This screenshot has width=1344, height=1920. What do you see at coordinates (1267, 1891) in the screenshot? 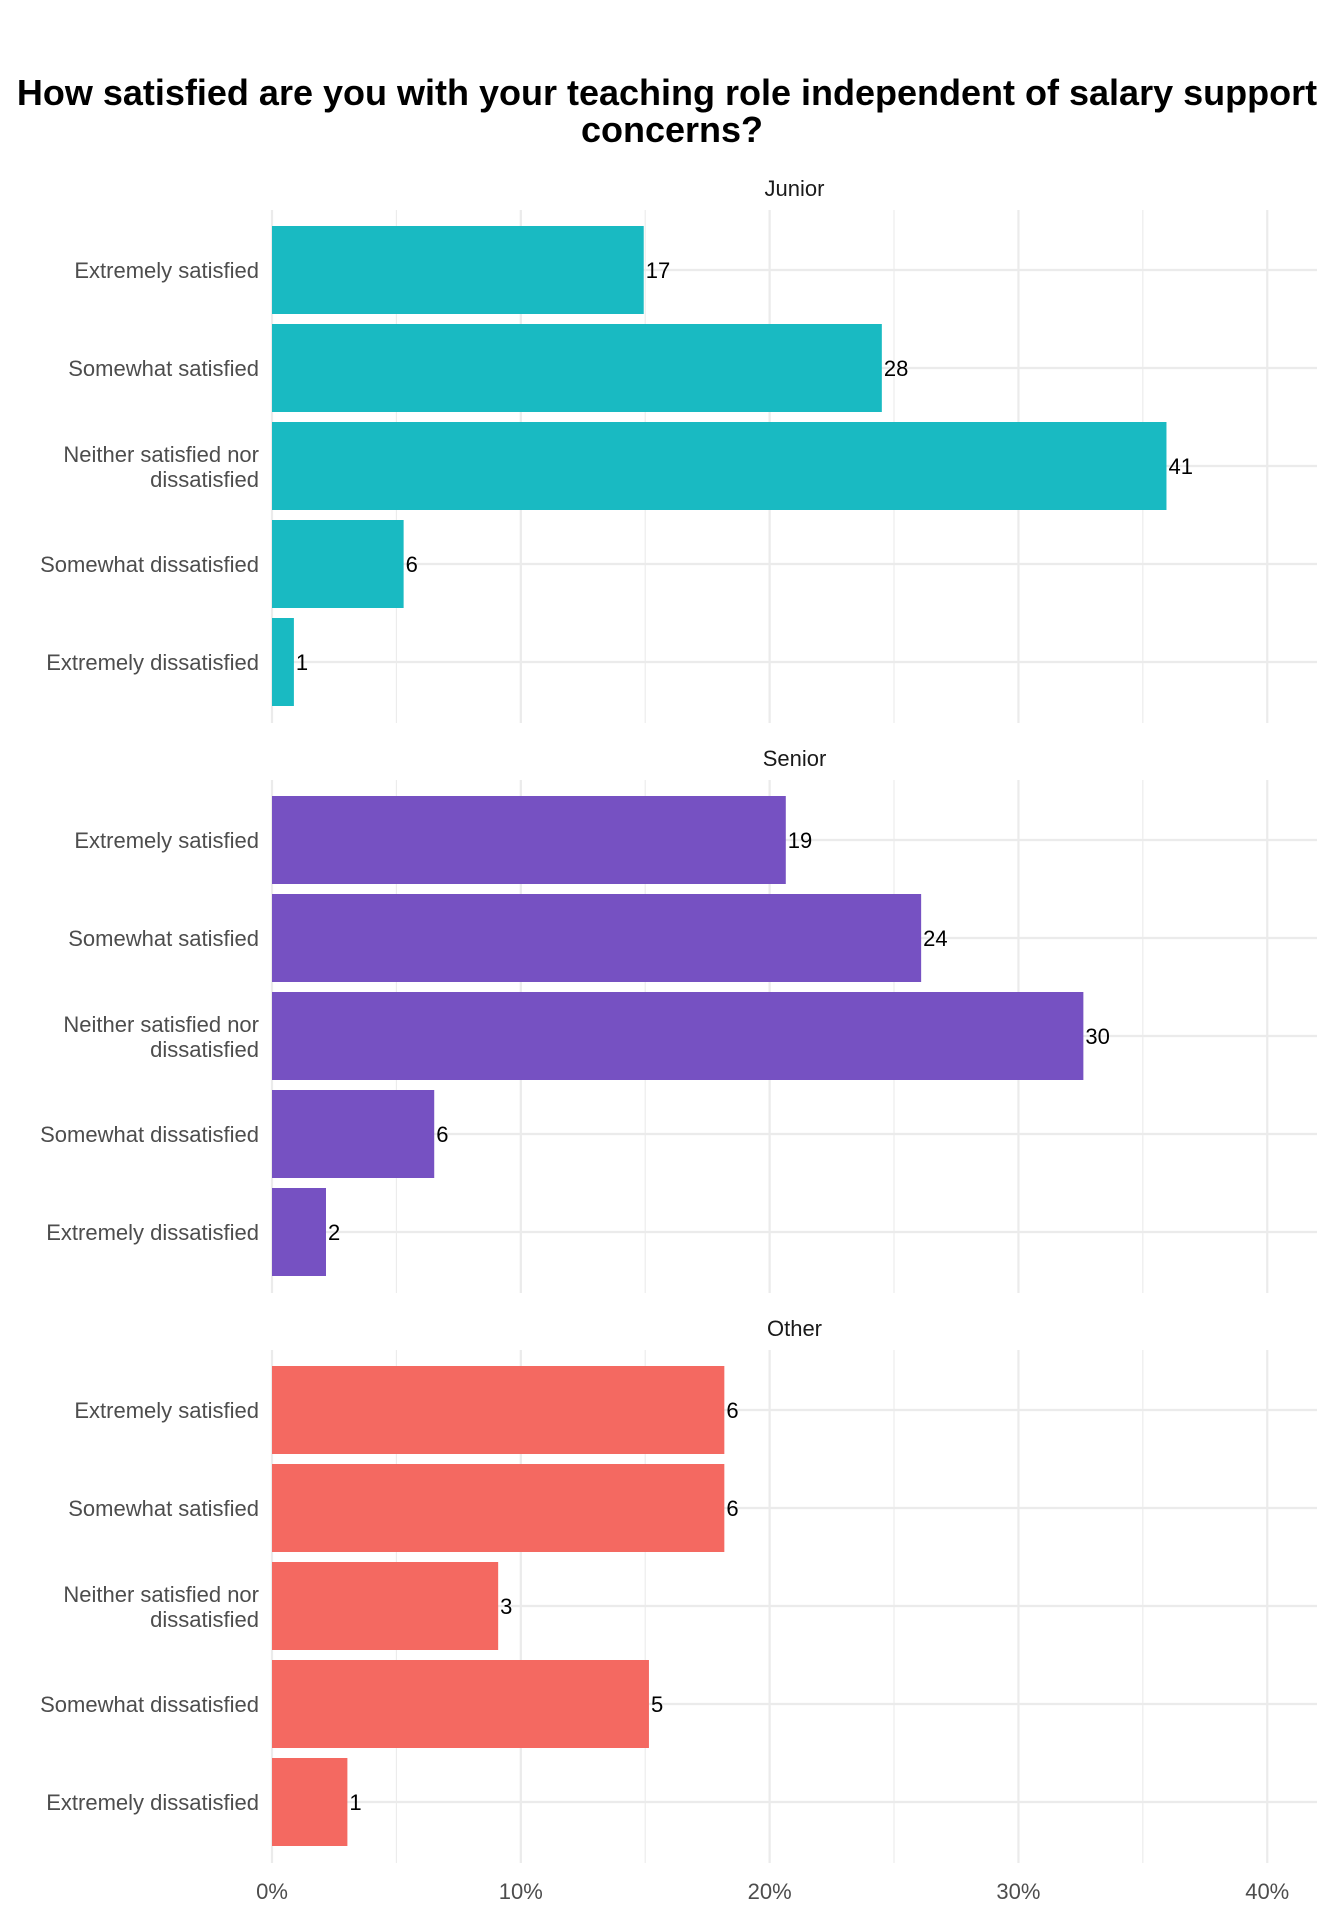
I see `x-tick-label: 40%` at bounding box center [1267, 1891].